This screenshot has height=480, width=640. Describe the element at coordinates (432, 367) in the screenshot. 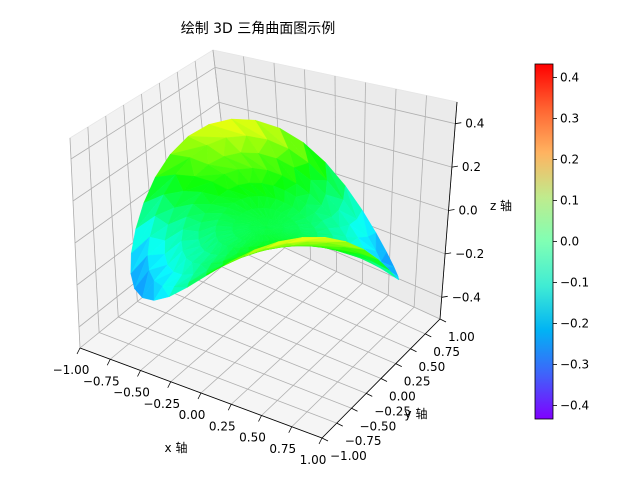

I see `y-tick-label: 0.50` at that location.